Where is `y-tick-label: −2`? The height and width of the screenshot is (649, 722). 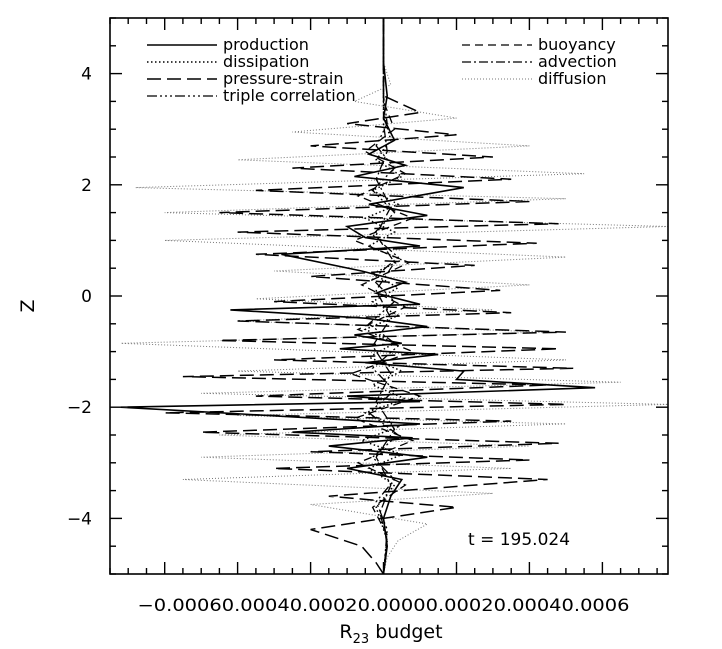 y-tick-label: −2 is located at coordinates (79, 408).